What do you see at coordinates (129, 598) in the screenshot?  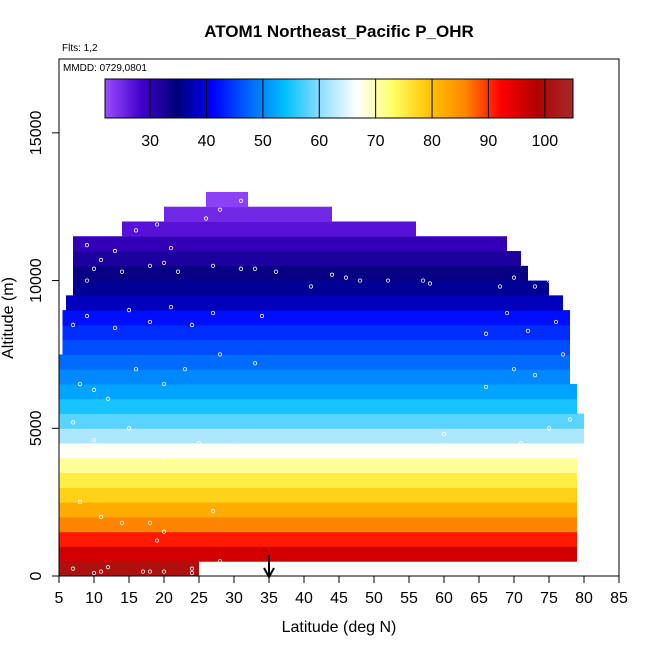 I see `x-tick-label: 15` at bounding box center [129, 598].